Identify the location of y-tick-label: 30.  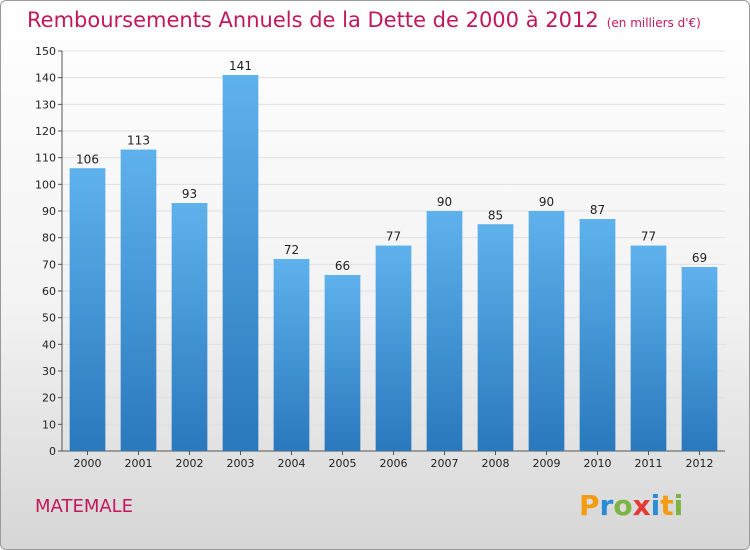
(49, 371).